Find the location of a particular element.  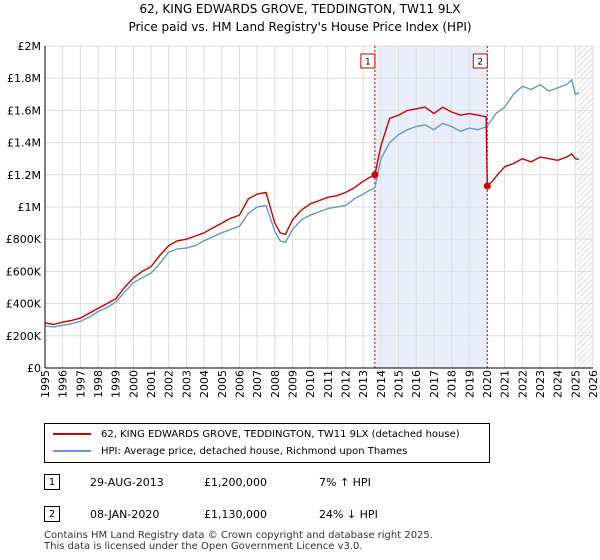

x-tick-label: 2018 is located at coordinates (452, 384).